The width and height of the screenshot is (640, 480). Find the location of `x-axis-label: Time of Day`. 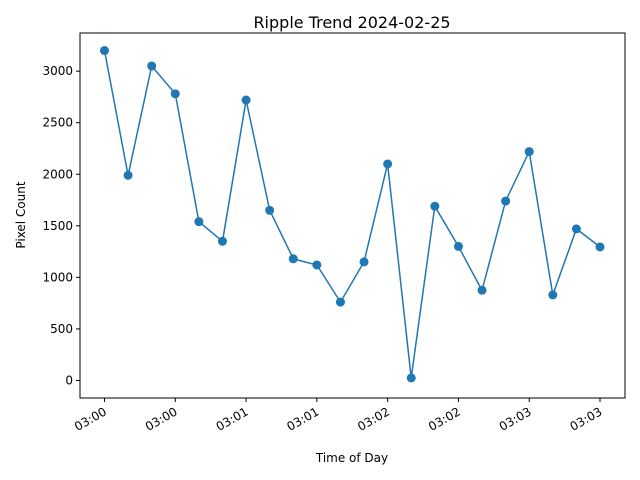

x-axis-label: Time of Day is located at coordinates (351, 458).